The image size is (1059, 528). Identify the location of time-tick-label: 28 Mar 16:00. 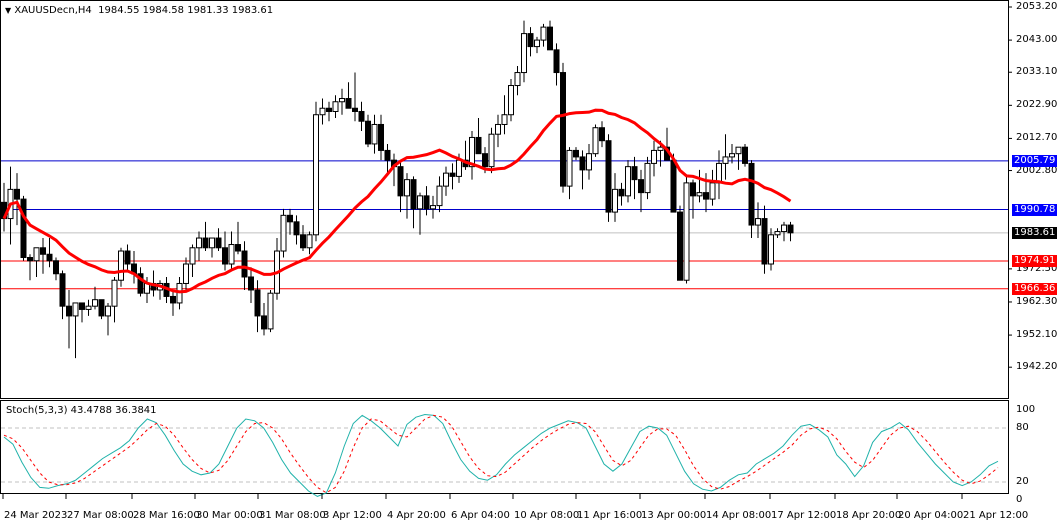
(166, 515).